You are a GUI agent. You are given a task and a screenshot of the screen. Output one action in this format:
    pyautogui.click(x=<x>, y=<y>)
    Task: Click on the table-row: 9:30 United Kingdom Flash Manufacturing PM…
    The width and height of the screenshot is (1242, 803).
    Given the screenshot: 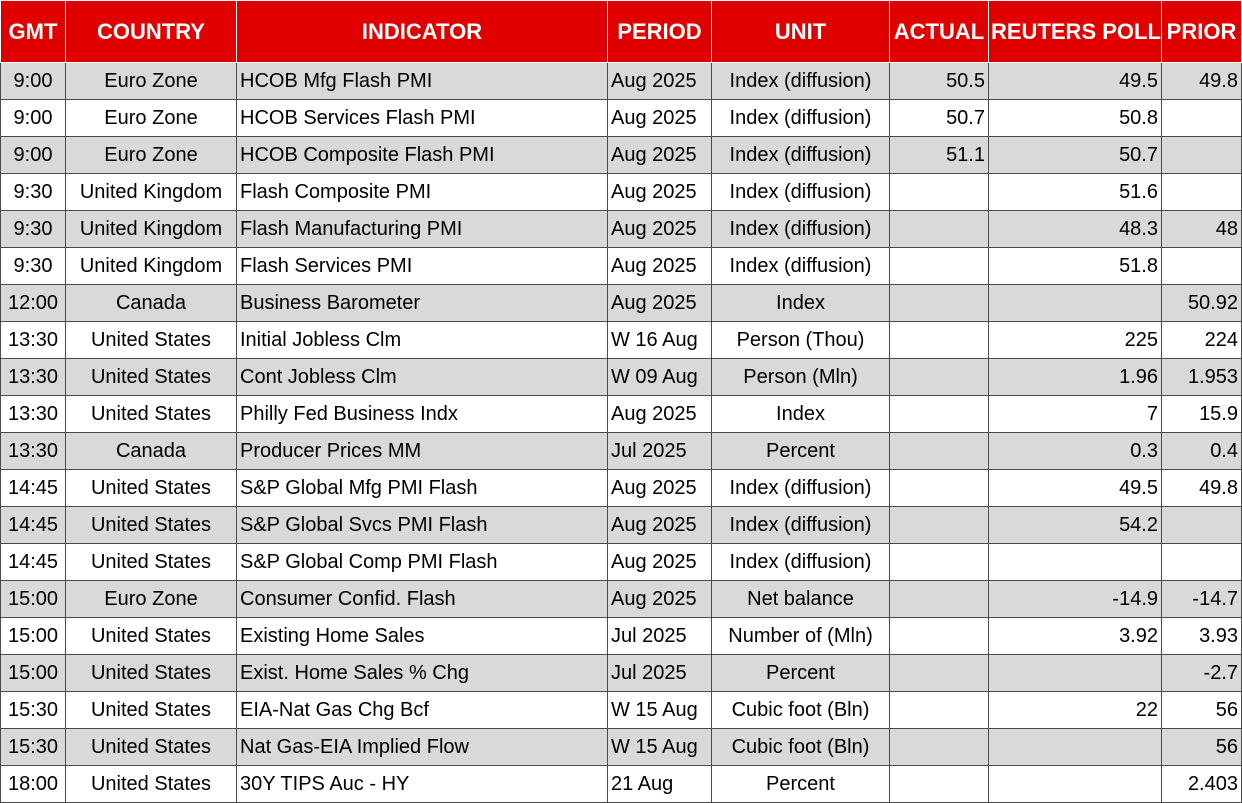 What is the action you would take?
    pyautogui.click(x=621, y=229)
    